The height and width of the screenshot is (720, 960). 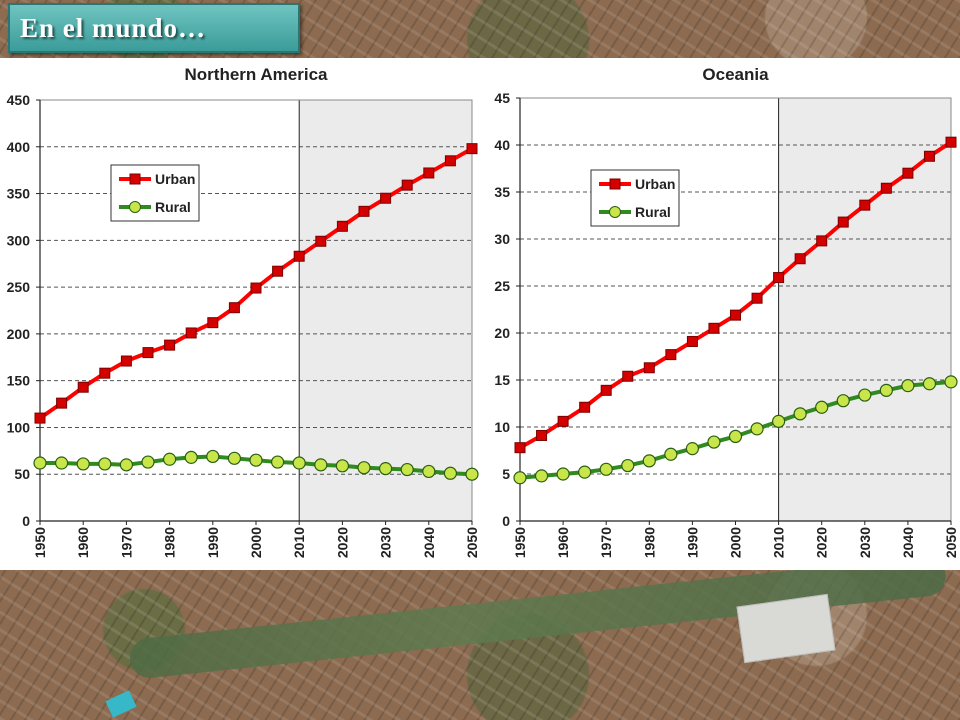 What do you see at coordinates (19, 240) in the screenshot?
I see `y-tick-label: 300` at bounding box center [19, 240].